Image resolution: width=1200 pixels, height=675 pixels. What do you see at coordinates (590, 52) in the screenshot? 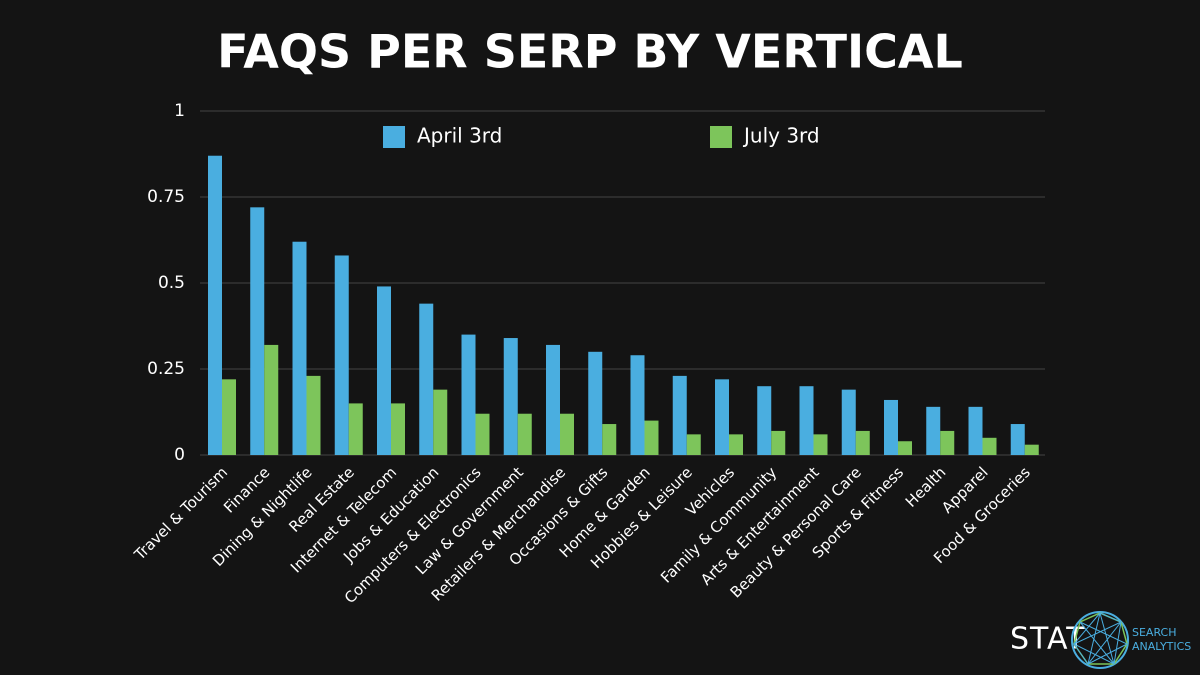
I see `chart-title: FAQS PER SERP BY VERTICAL` at bounding box center [590, 52].